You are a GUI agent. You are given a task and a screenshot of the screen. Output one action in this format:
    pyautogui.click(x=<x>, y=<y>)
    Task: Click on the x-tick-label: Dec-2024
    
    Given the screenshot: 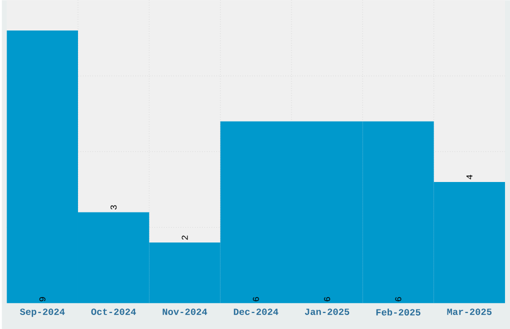 What is the action you would take?
    pyautogui.click(x=256, y=311)
    